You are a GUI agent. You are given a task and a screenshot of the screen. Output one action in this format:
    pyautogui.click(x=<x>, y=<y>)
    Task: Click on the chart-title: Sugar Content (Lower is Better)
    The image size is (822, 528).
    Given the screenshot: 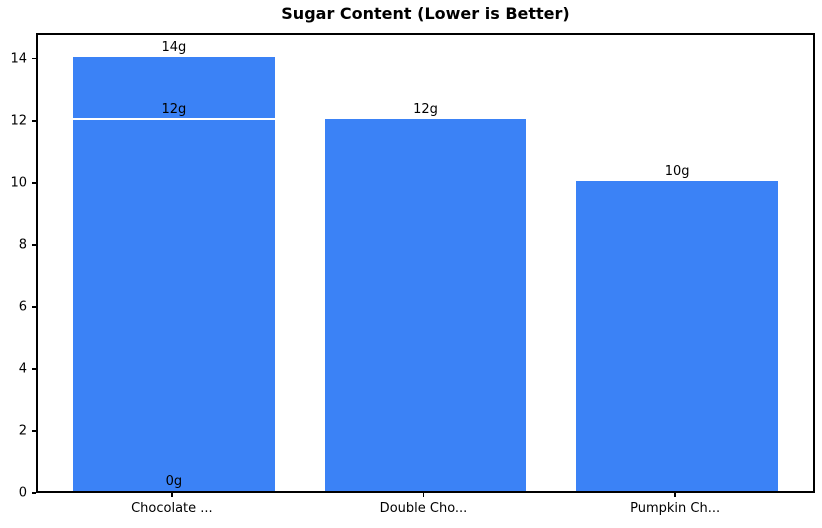 What is the action you would take?
    pyautogui.click(x=425, y=13)
    